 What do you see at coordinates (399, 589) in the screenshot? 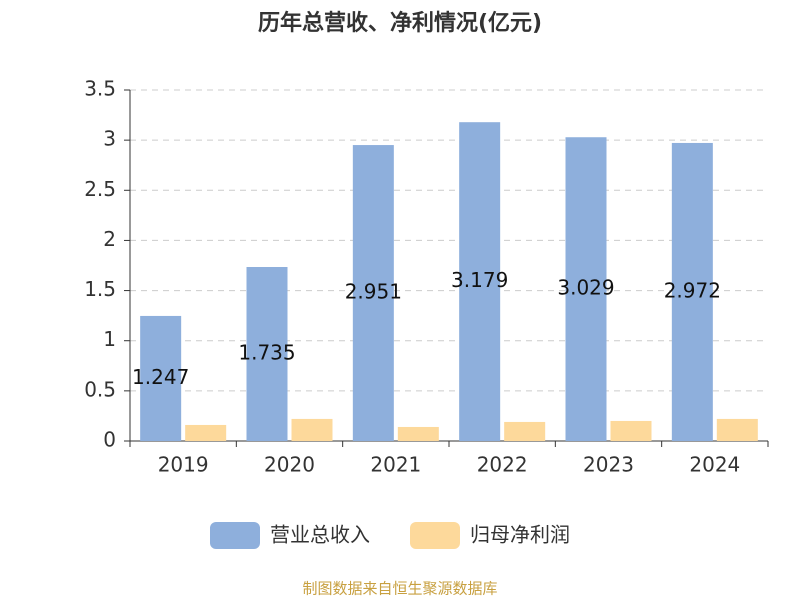
I see `source-note: 制图数据来自恒生聚源数据库` at bounding box center [399, 589].